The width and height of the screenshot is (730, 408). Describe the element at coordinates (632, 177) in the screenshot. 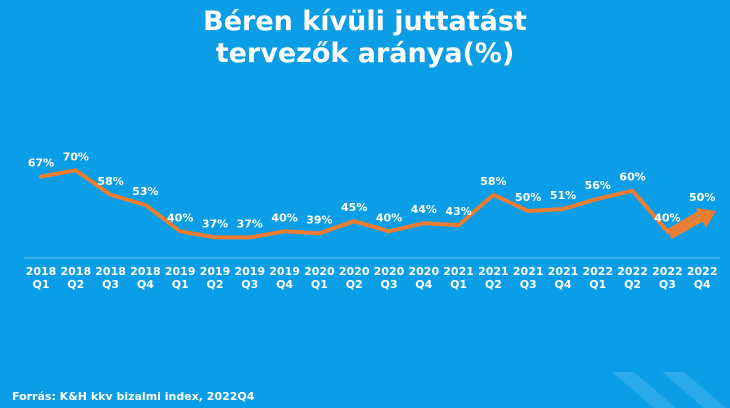

I see `data-label: 60%` at that location.